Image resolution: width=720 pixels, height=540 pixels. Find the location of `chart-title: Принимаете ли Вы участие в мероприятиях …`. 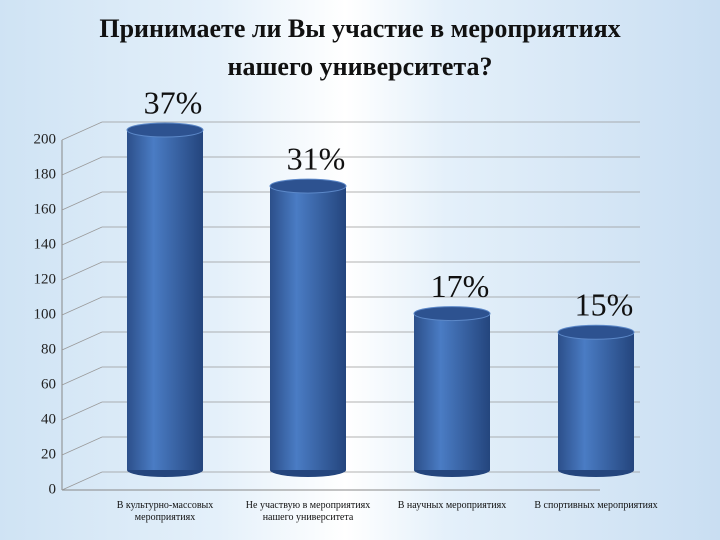

chart-title: Принимаете ли Вы участие в мероприятиях … is located at coordinates (360, 47).